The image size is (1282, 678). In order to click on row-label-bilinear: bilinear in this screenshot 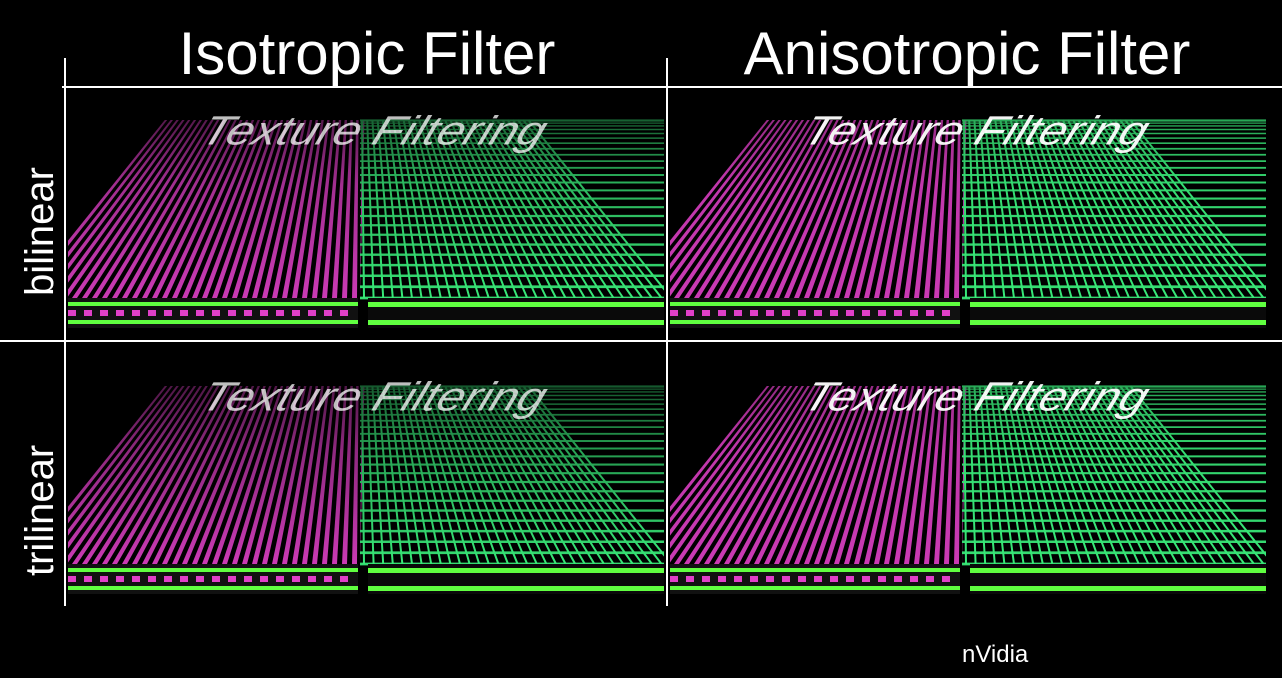, I will do `click(40, 231)`.